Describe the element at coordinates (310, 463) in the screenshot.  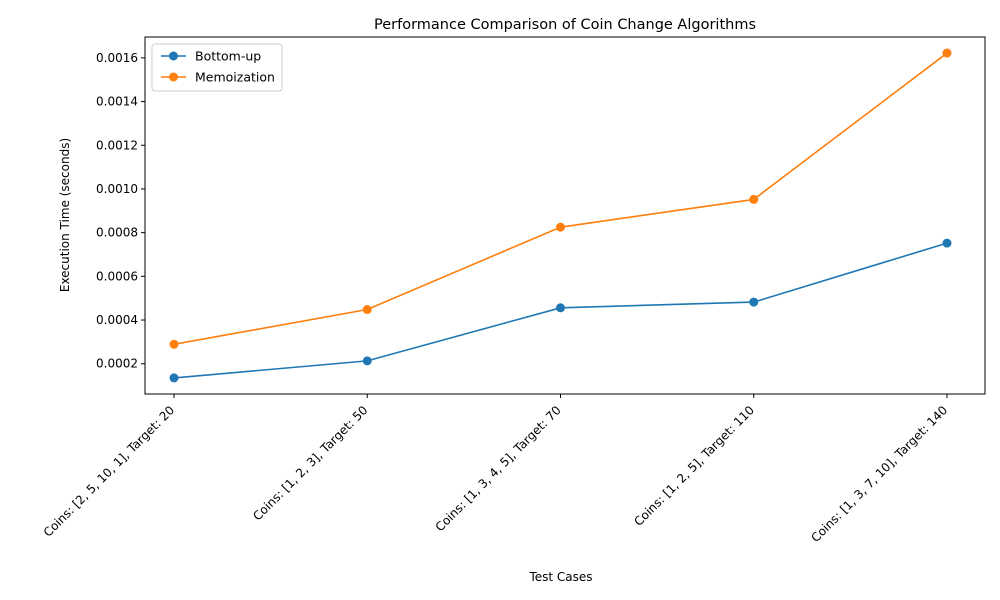
I see `x-tick-label: Coins: [1, 2, 3], Target: 50` at that location.